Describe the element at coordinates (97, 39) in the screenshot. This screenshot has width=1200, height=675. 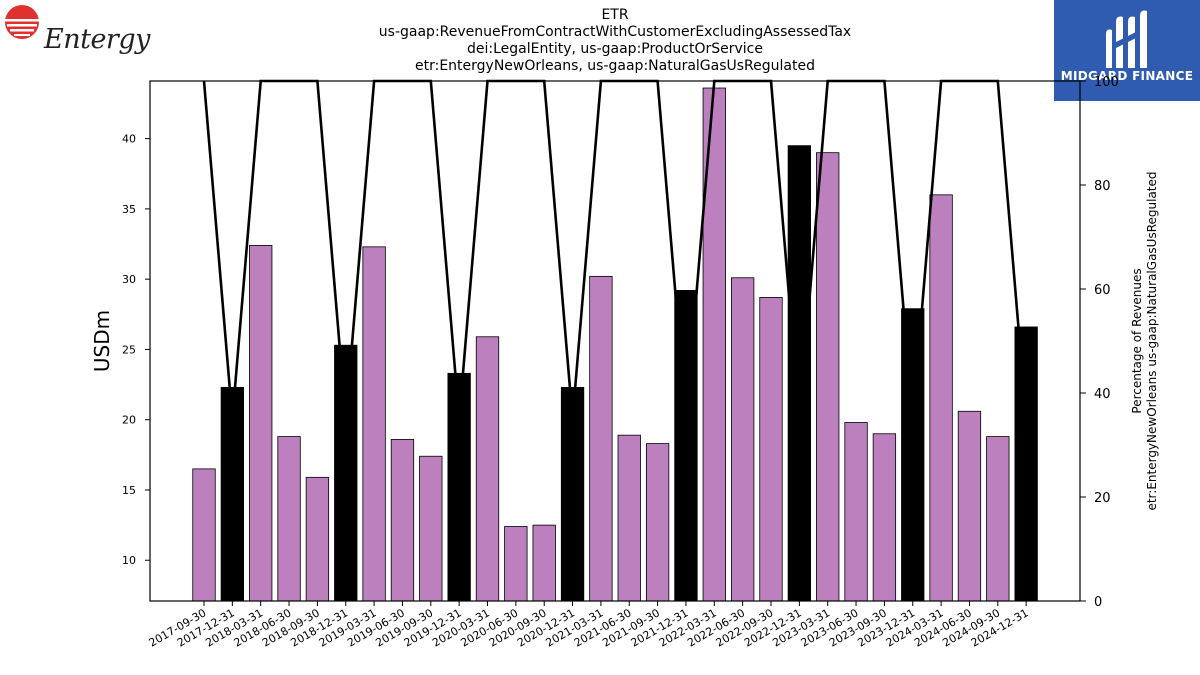
I see `entergy-logo-text: Entergy` at that location.